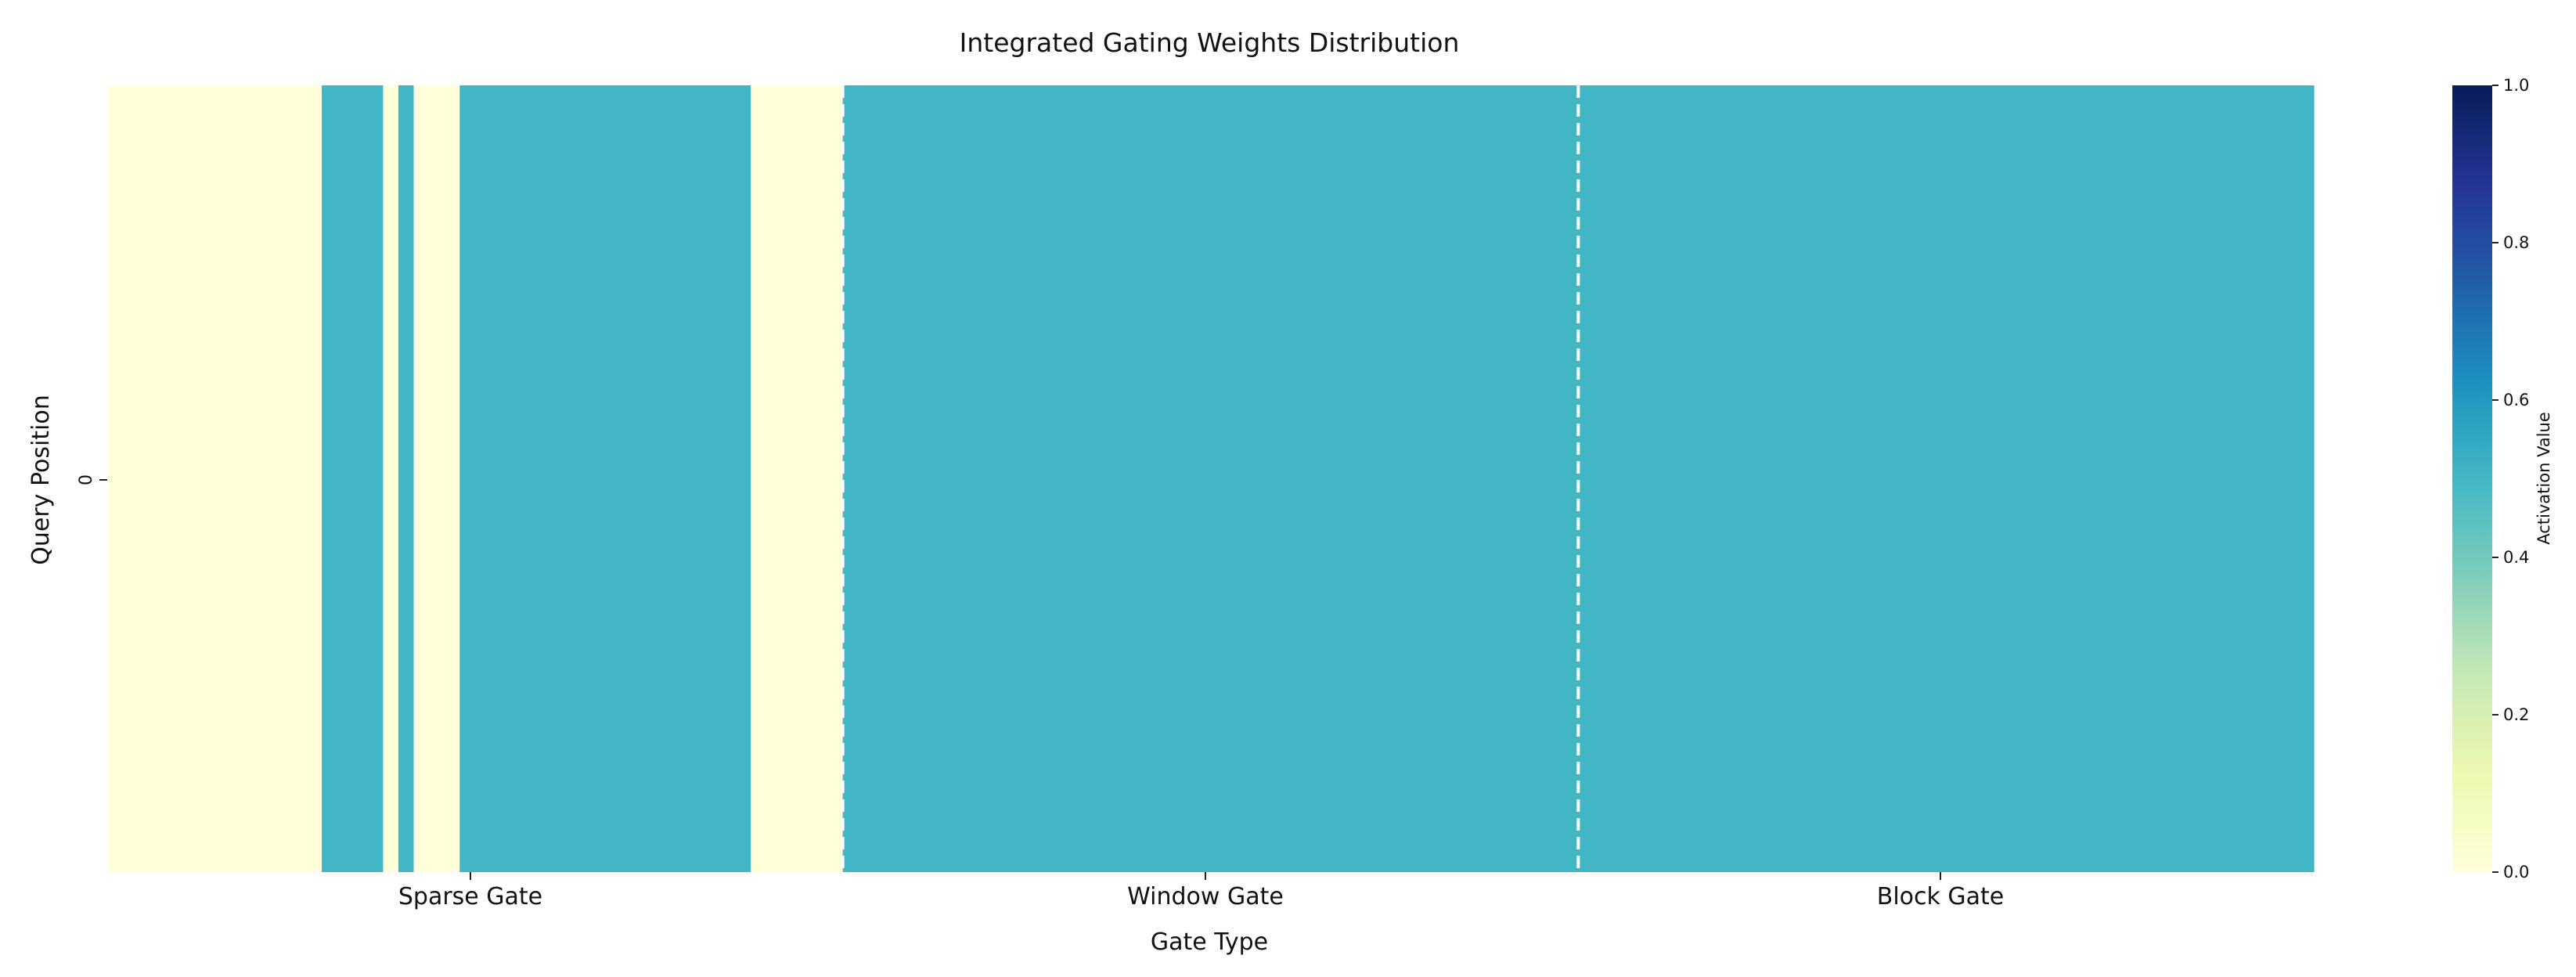 The height and width of the screenshot is (977, 2576). What do you see at coordinates (1210, 42) in the screenshot?
I see `chart-title: Integrated Gating Weights Distribution` at bounding box center [1210, 42].